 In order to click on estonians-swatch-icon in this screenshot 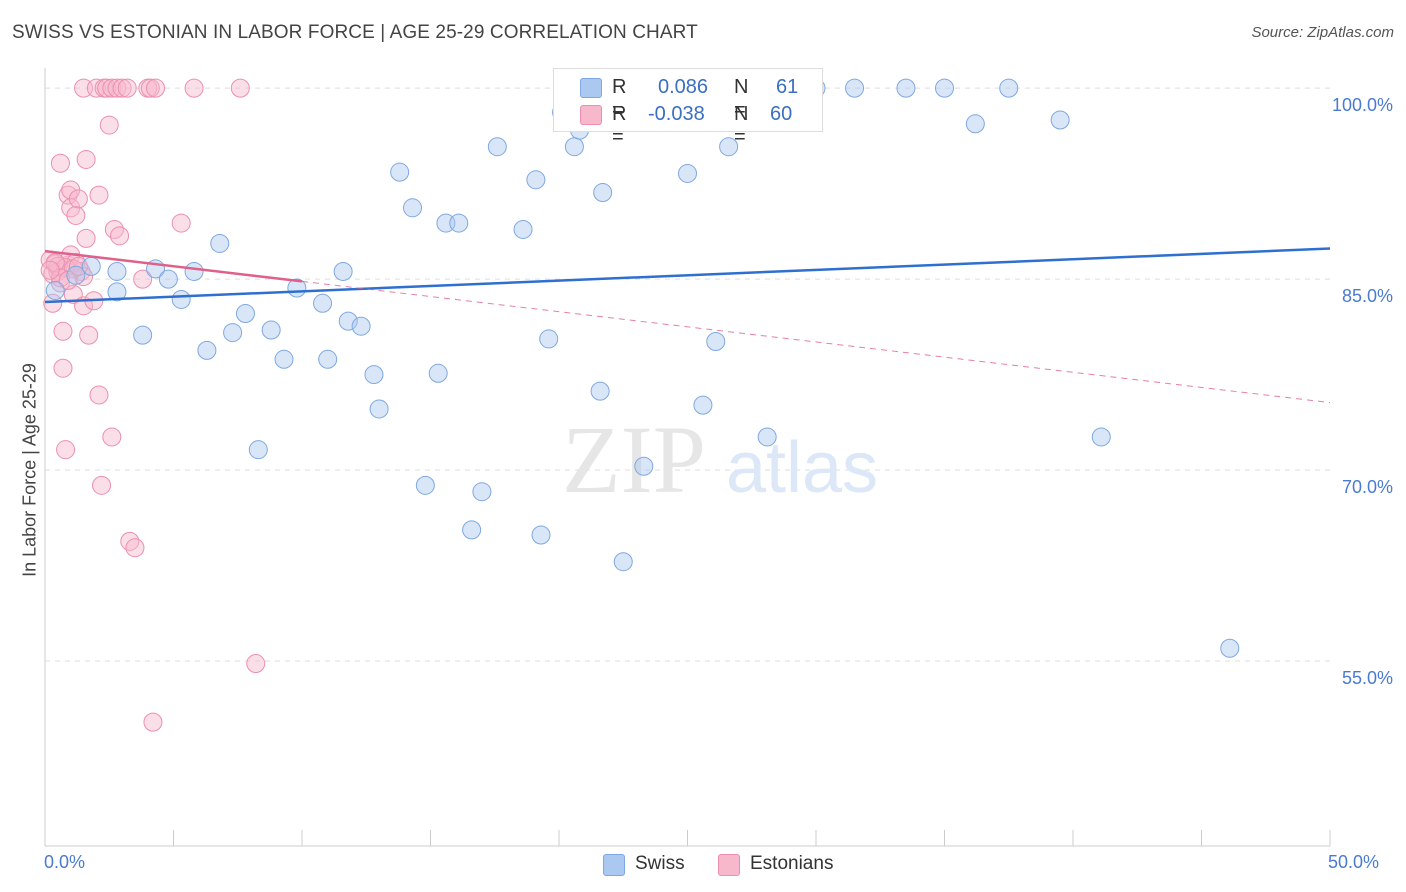, I will do `click(591, 115)`.